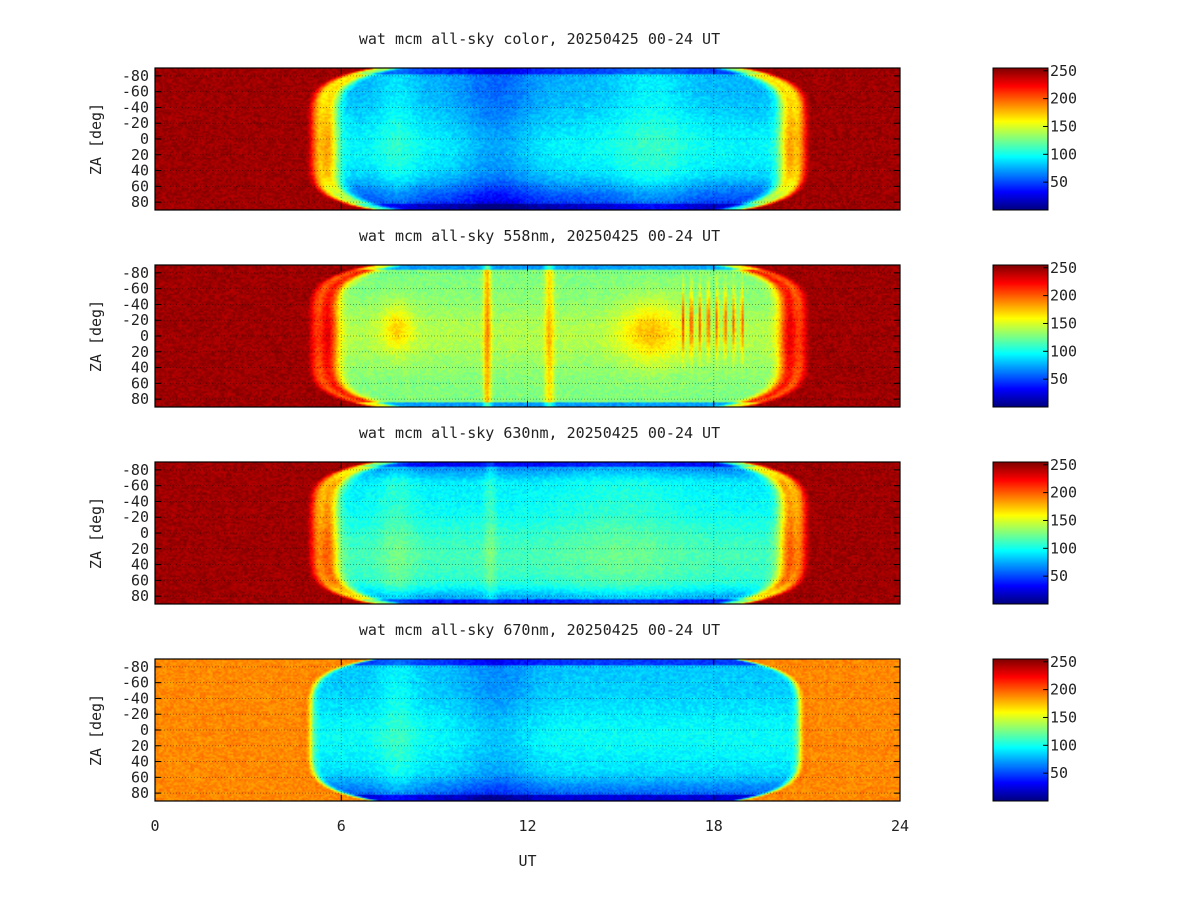  What do you see at coordinates (539, 630) in the screenshot?
I see `panel-title: wat mcm all-sky 670nm, 20250425 00-24 UT` at bounding box center [539, 630].